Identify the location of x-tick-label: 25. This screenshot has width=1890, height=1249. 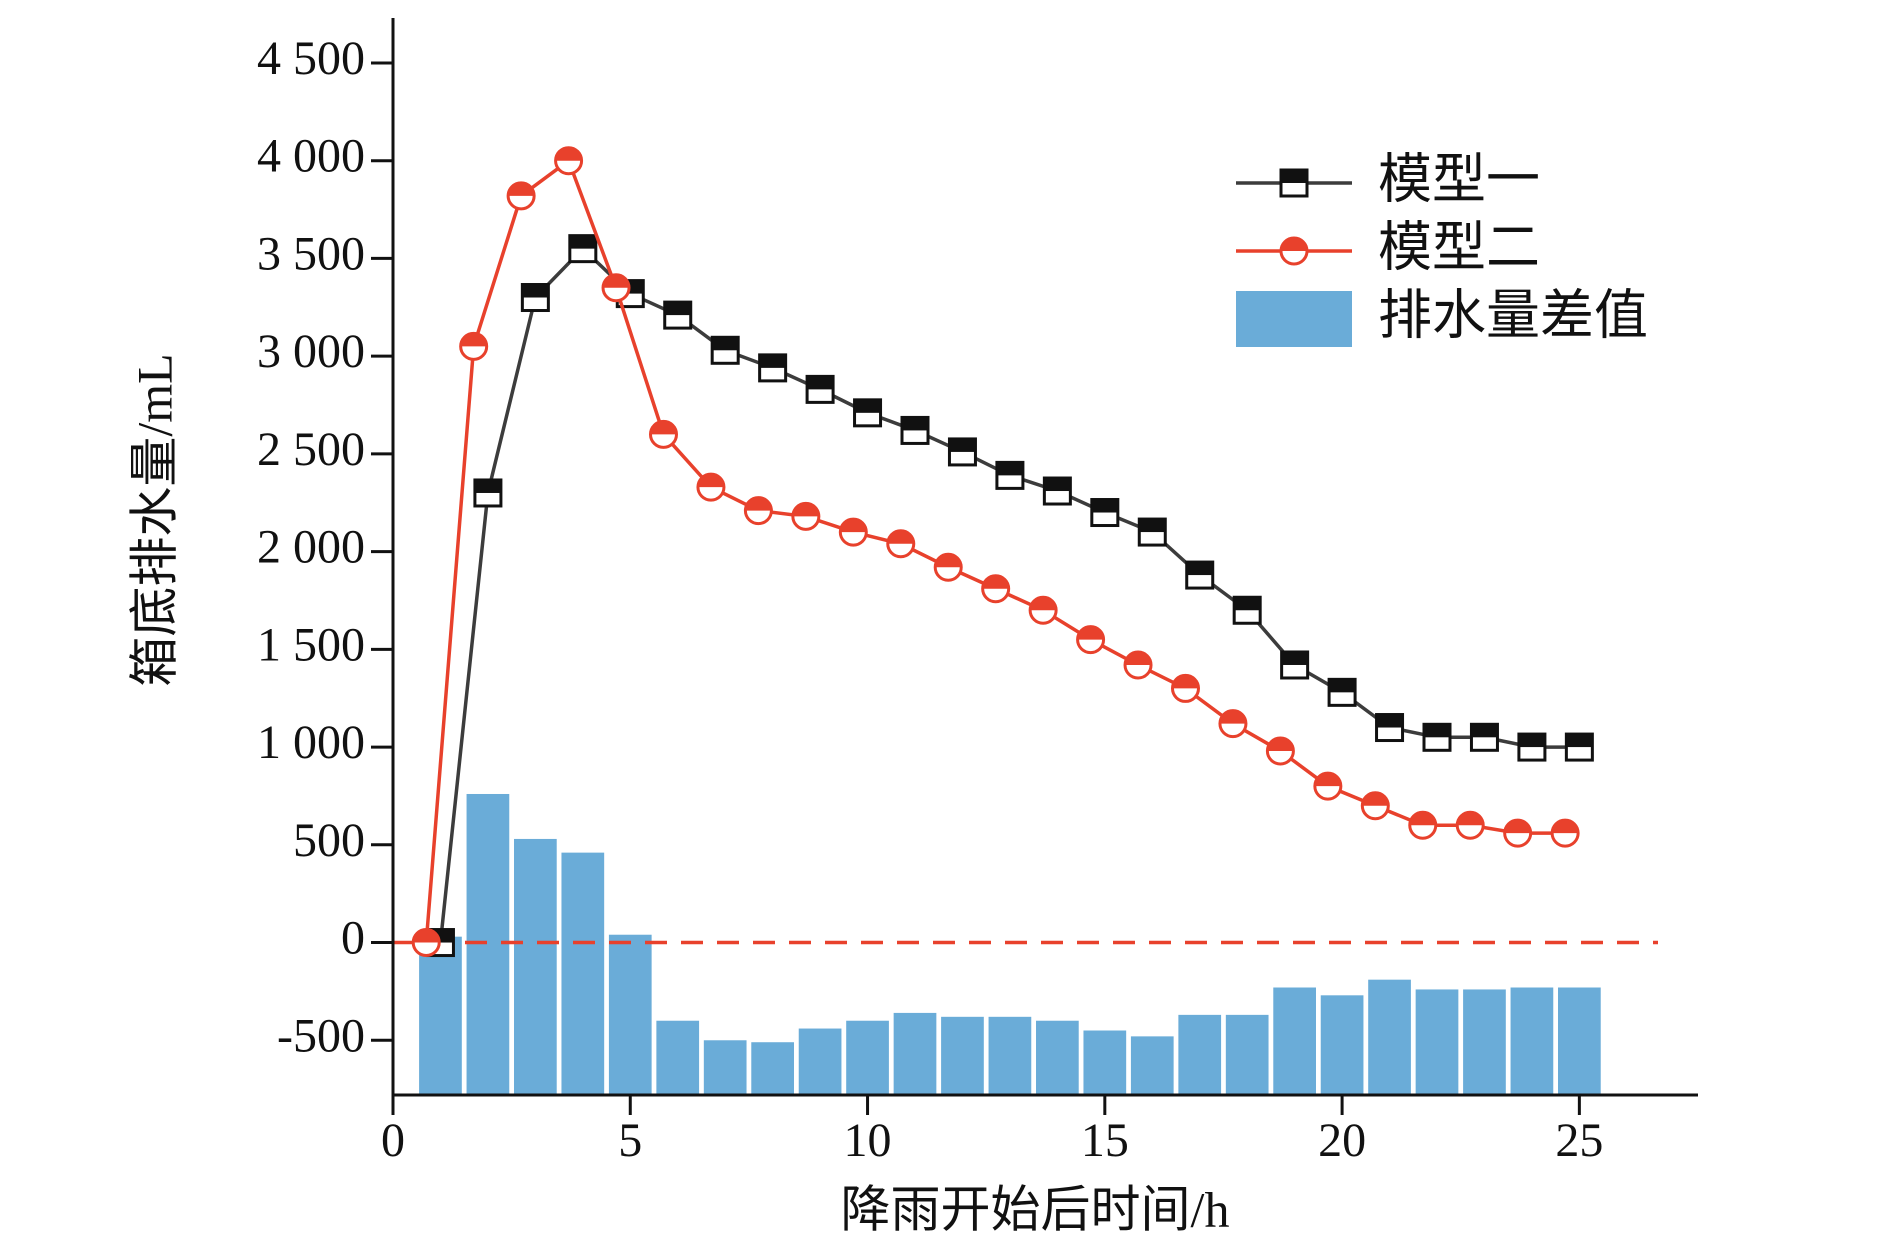
(1579, 1140).